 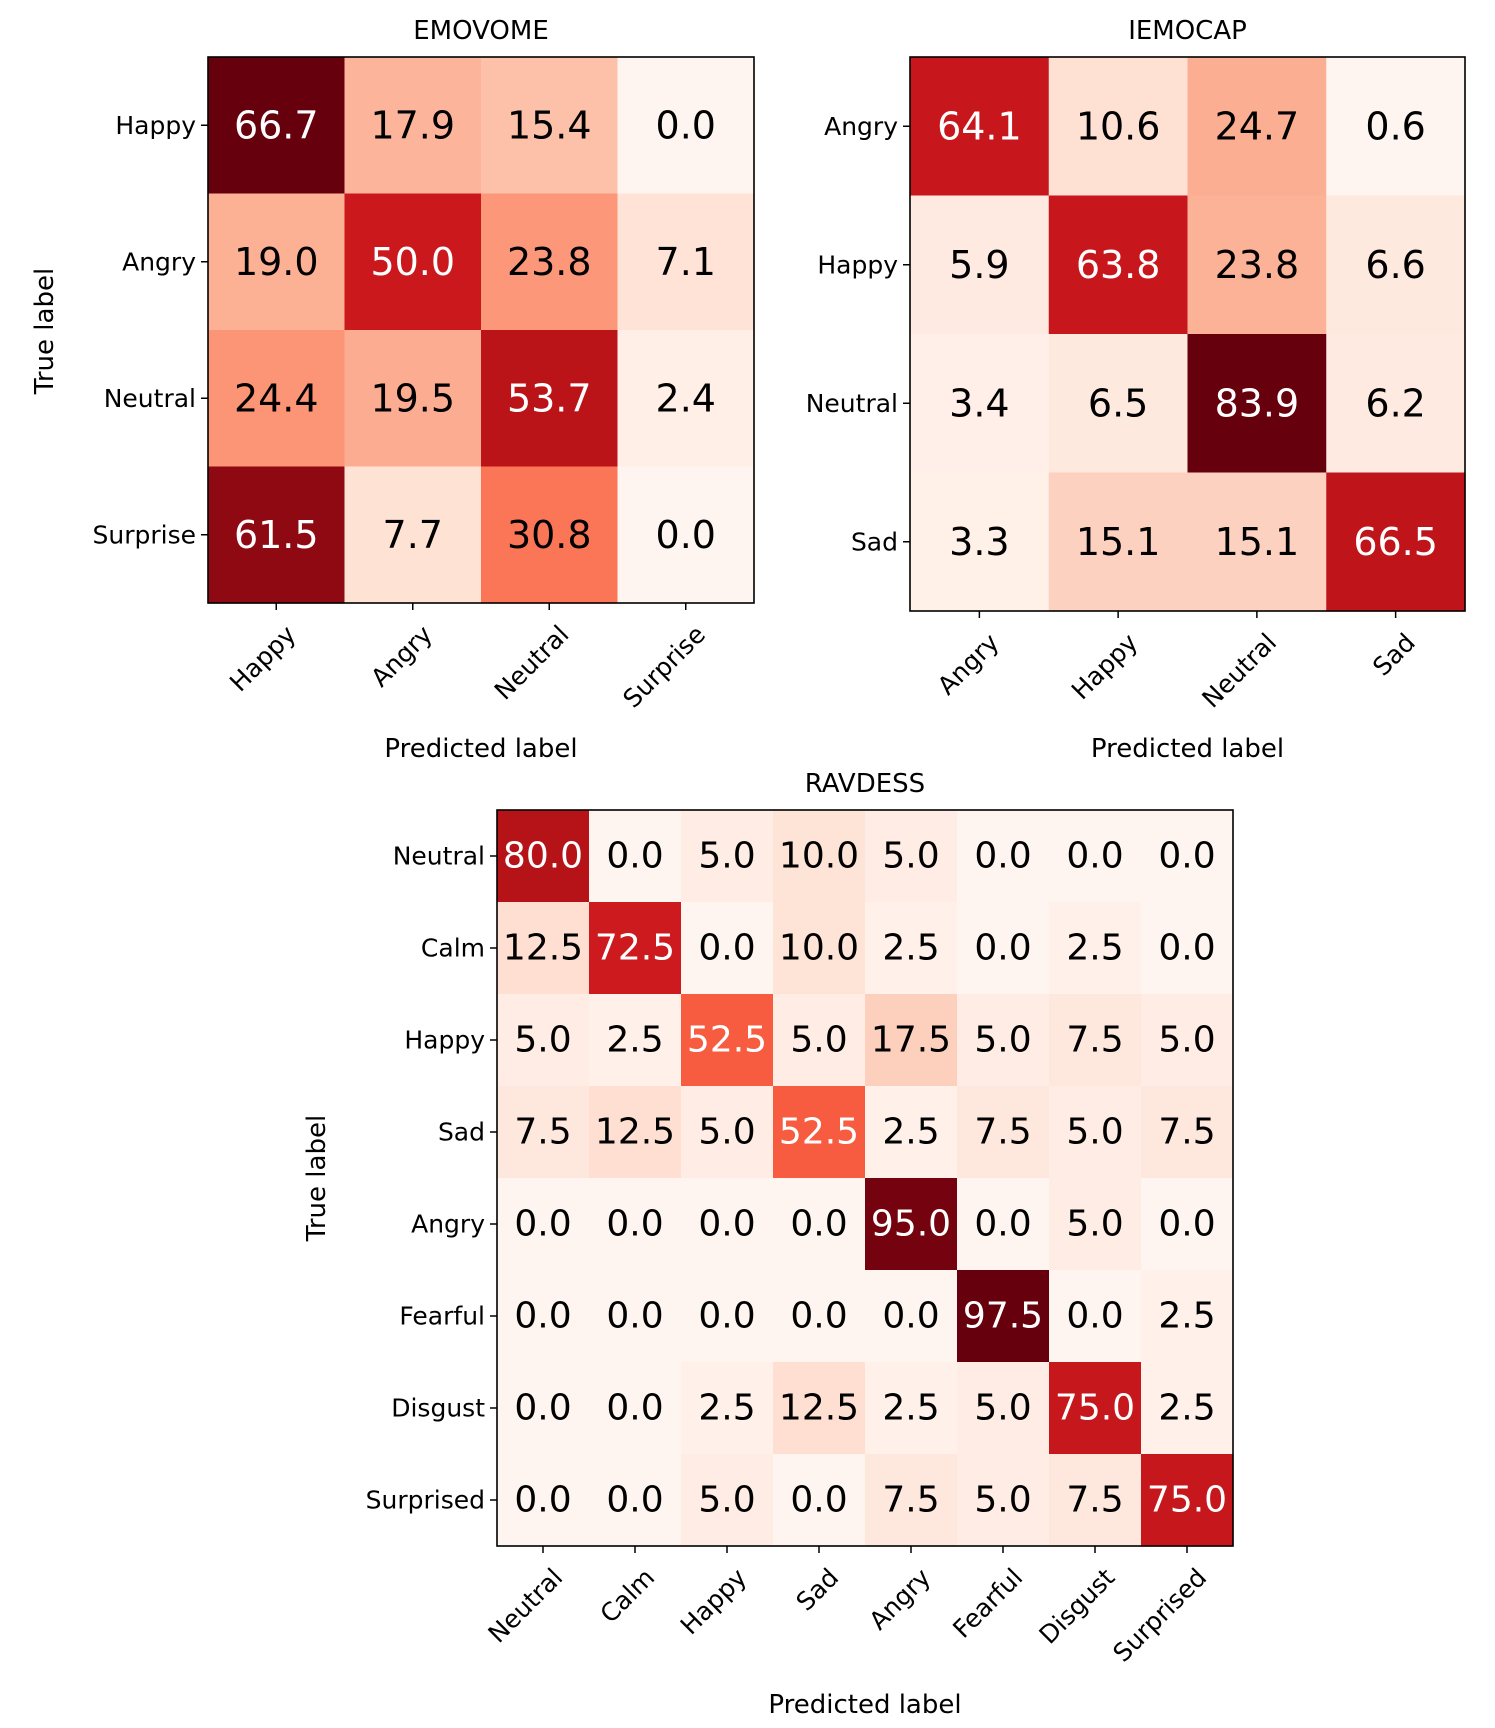 What do you see at coordinates (819, 1132) in the screenshot?
I see `cell-sad-sad` at bounding box center [819, 1132].